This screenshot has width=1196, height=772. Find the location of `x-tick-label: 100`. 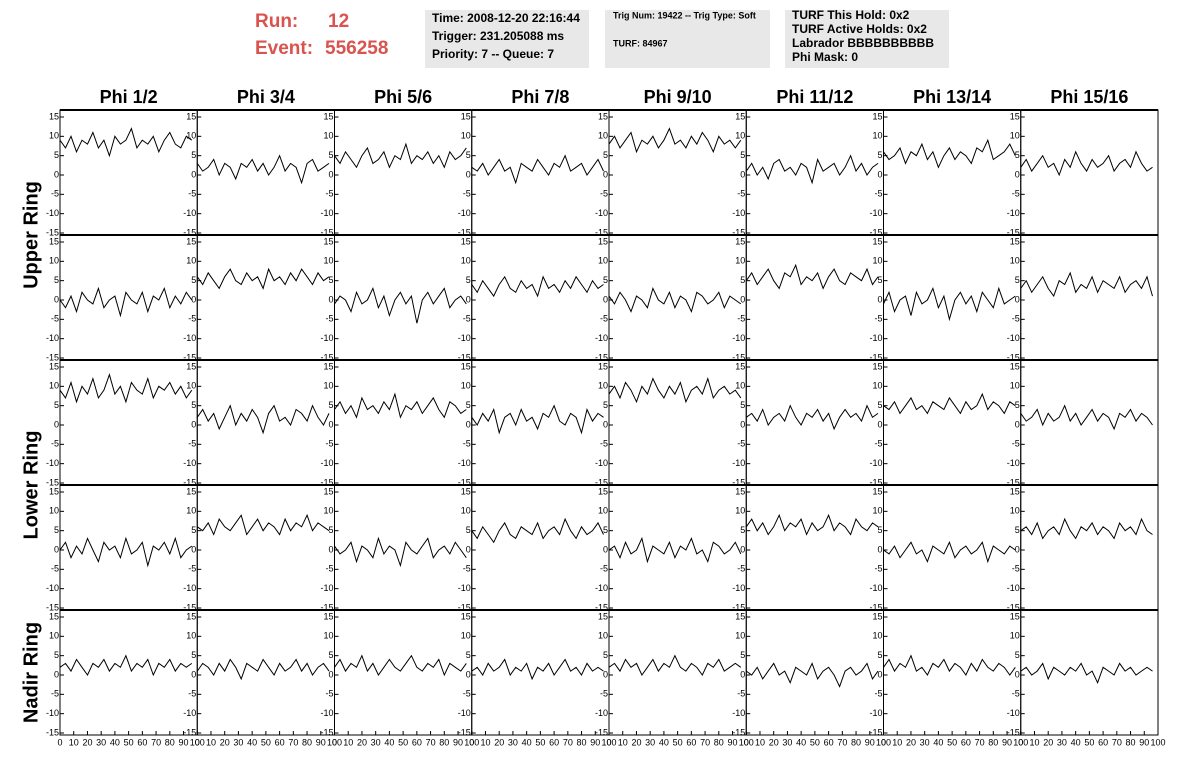

x-tick-label: 100 is located at coordinates (883, 742).